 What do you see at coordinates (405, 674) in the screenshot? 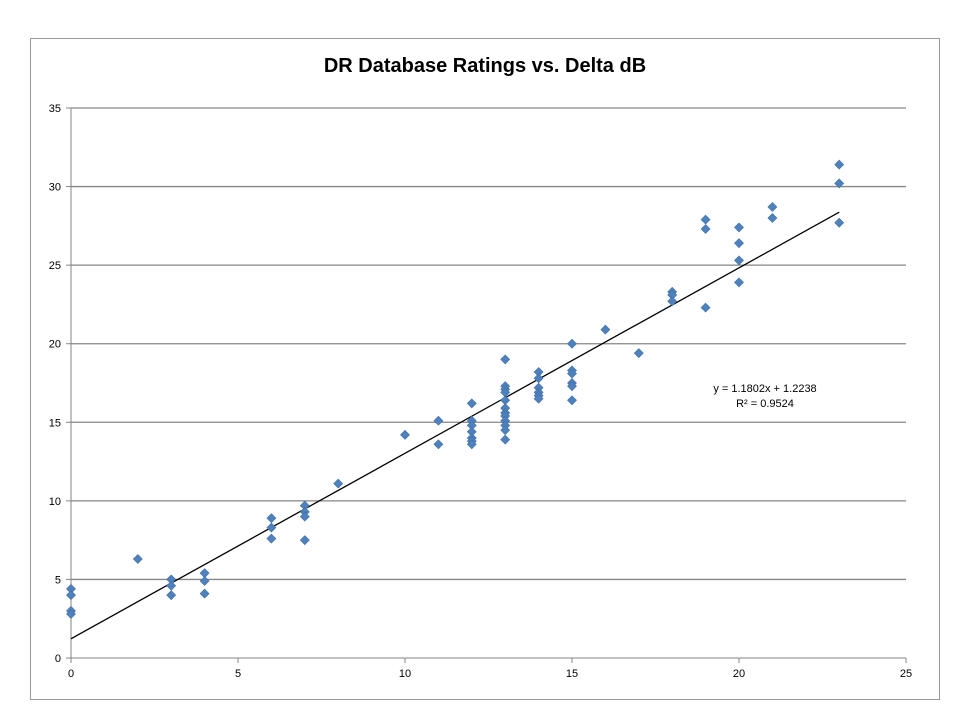
I see `x-tick-label: 10` at bounding box center [405, 674].